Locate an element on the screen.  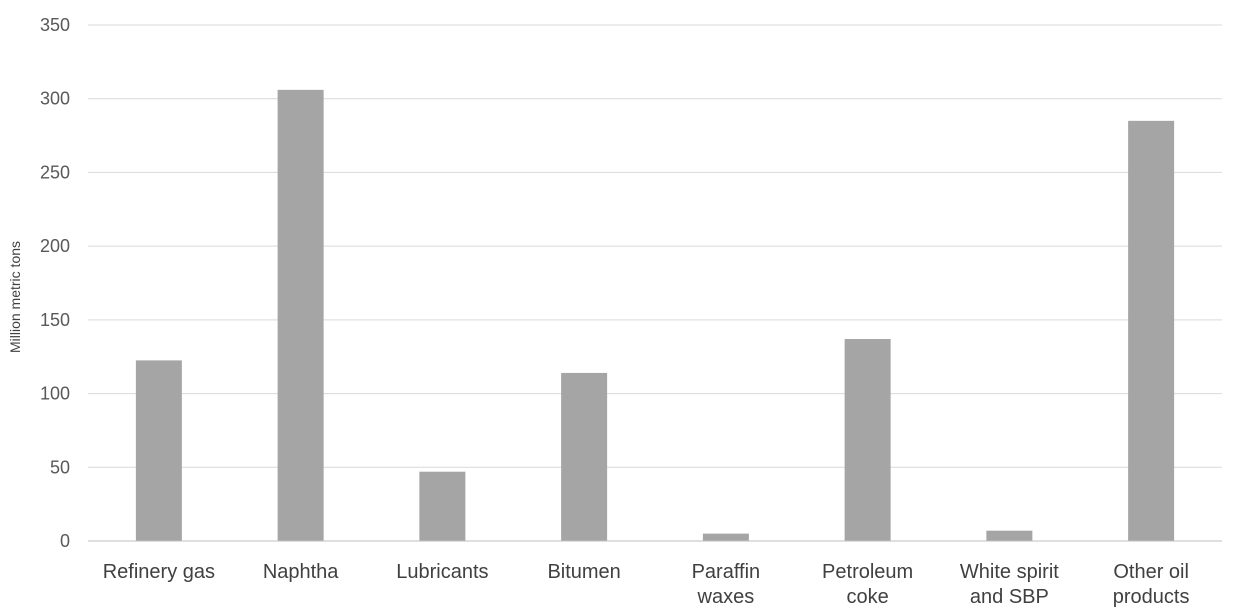
x-category-label: products is located at coordinates (1151, 597).